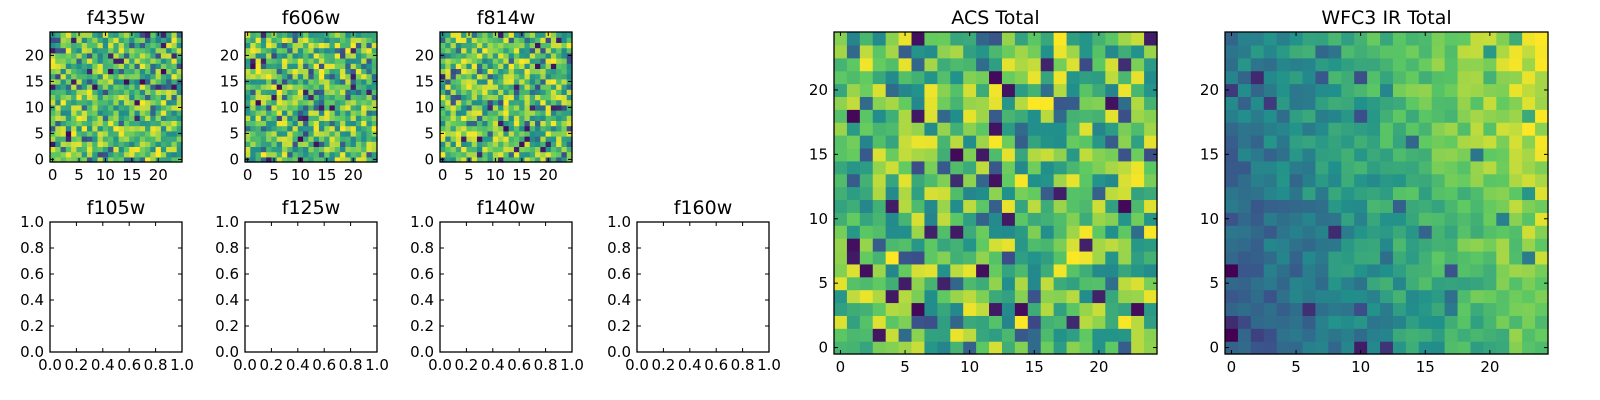  Describe the element at coordinates (495, 175) in the screenshot. I see `x-tick-label: 10` at that location.